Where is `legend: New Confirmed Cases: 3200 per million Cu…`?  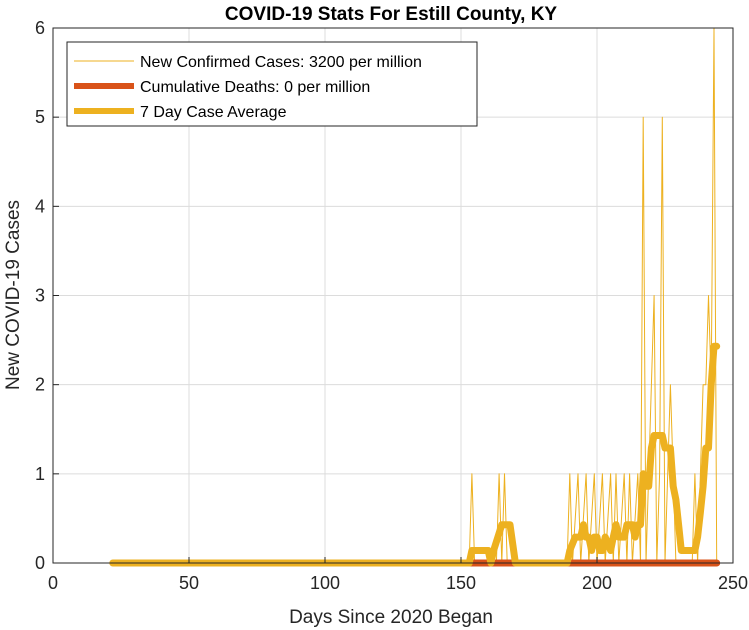
legend: New Confirmed Cases: 3200 per million Cu… is located at coordinates (272, 84).